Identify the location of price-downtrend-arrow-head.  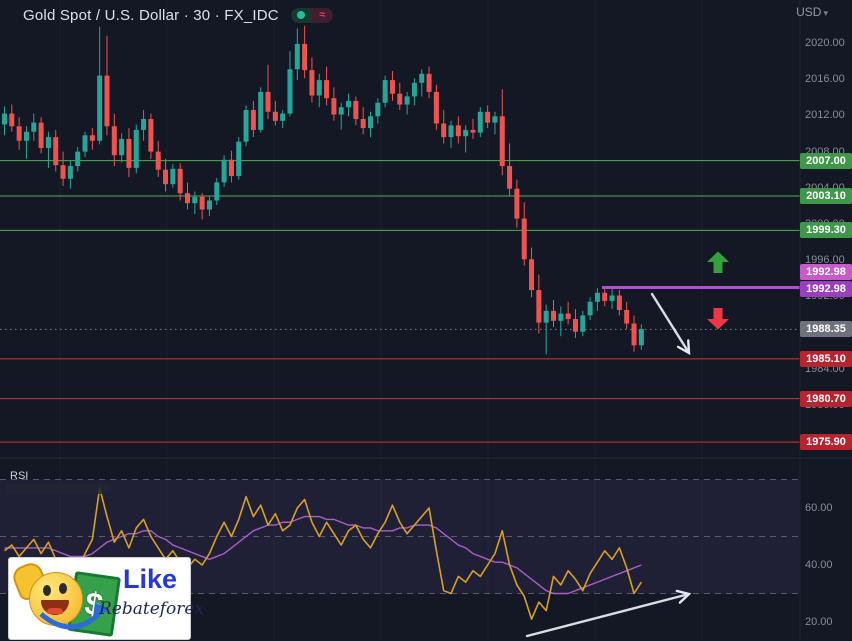
(683, 347).